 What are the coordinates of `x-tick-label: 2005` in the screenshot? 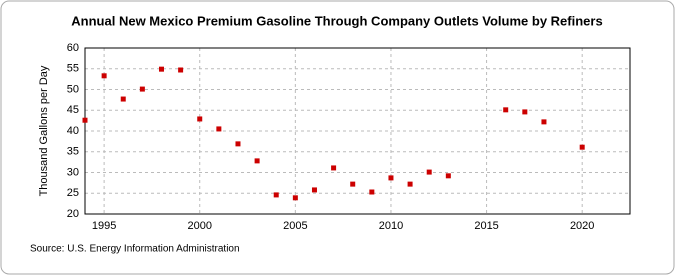 It's located at (295, 226).